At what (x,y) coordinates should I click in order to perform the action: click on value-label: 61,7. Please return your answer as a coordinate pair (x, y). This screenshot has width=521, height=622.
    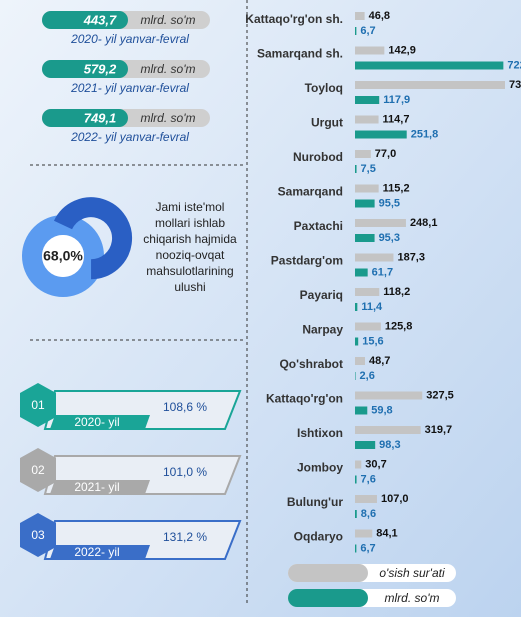
    Looking at the image, I should click on (382, 272).